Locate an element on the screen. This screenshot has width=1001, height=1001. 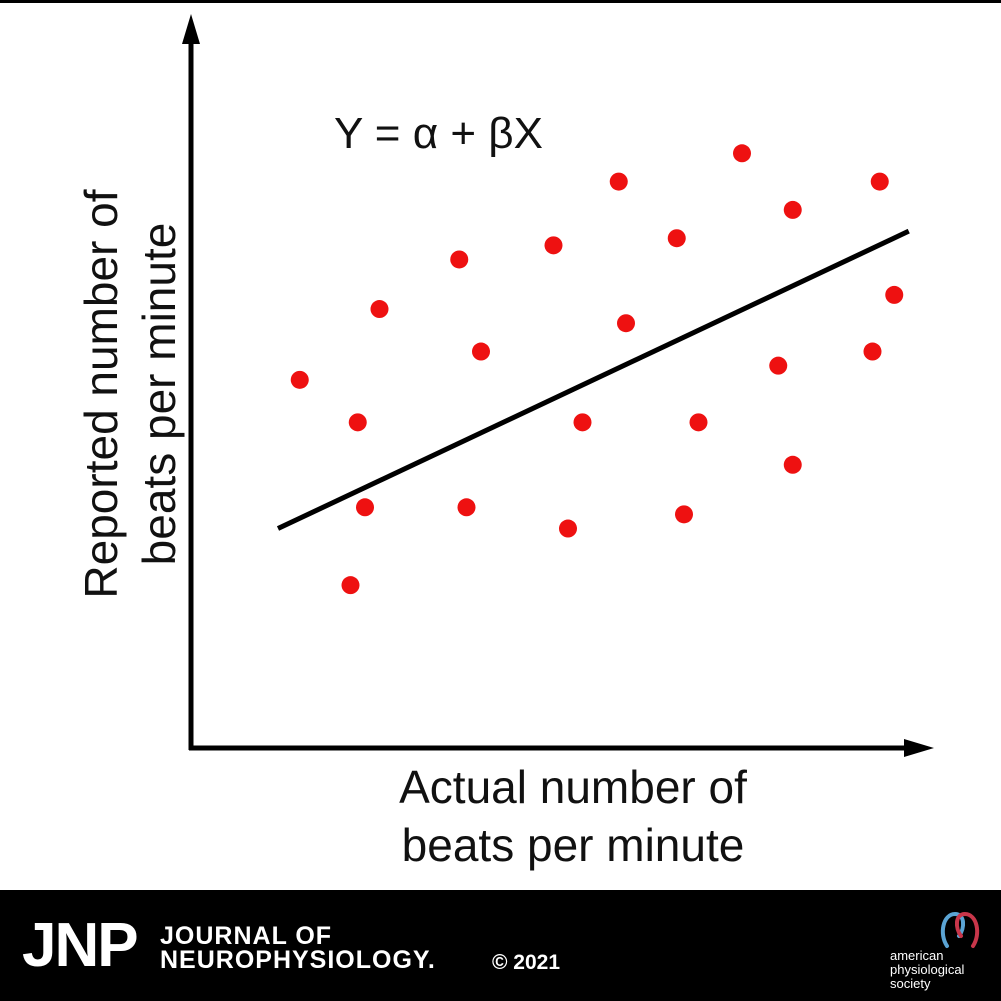
aps-line-3: society is located at coordinates (910, 983).